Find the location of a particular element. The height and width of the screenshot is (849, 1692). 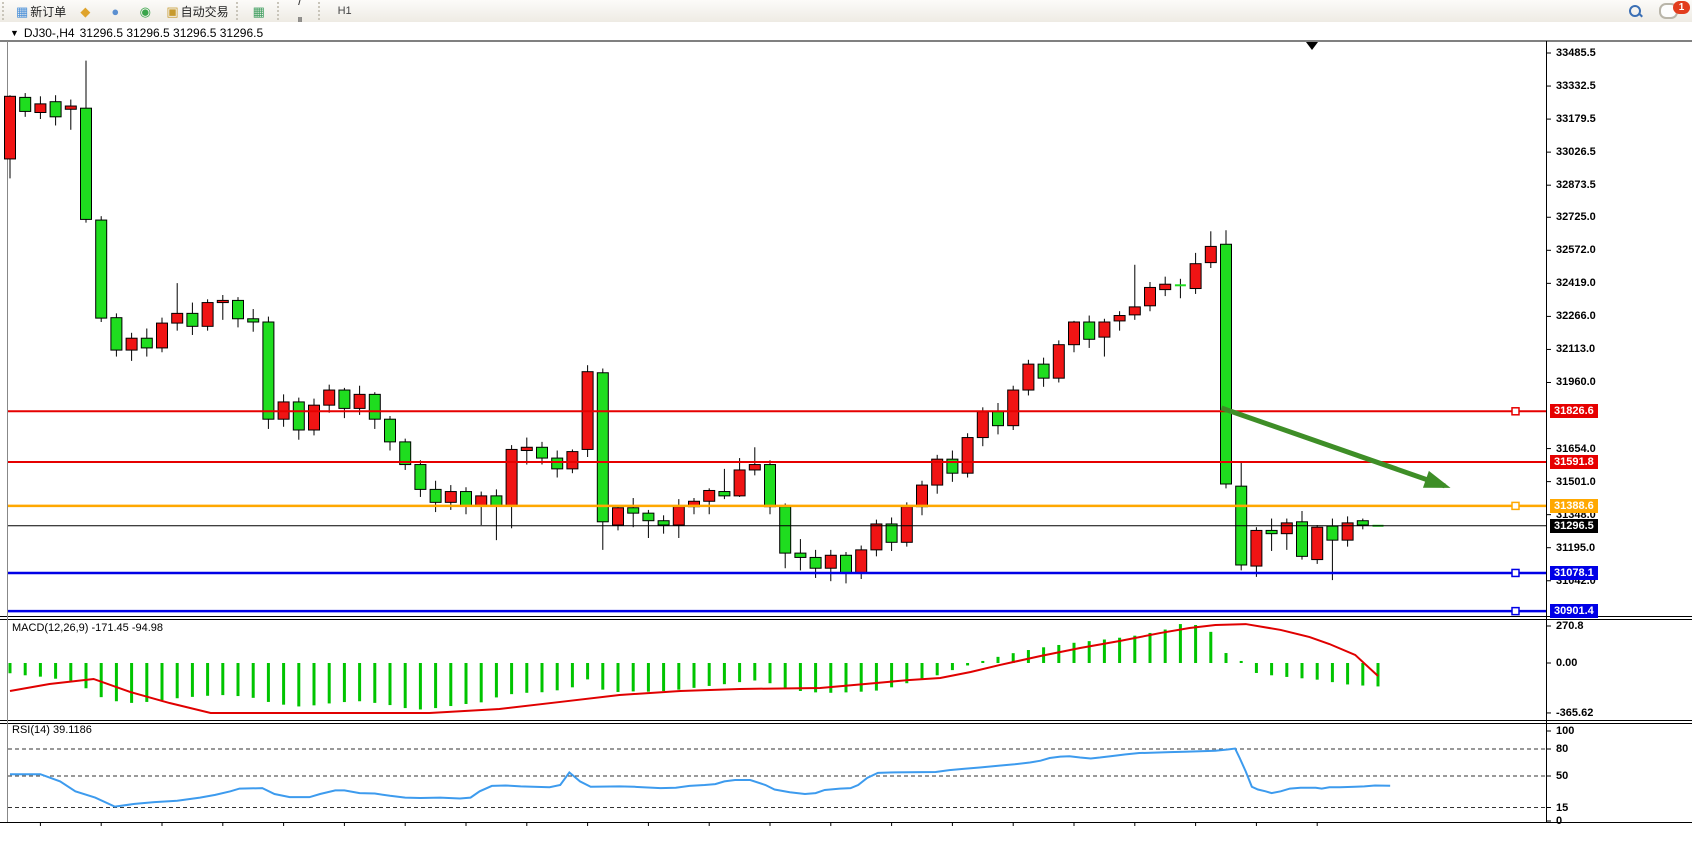

toolbar-separator is located at coordinates (280, 11).